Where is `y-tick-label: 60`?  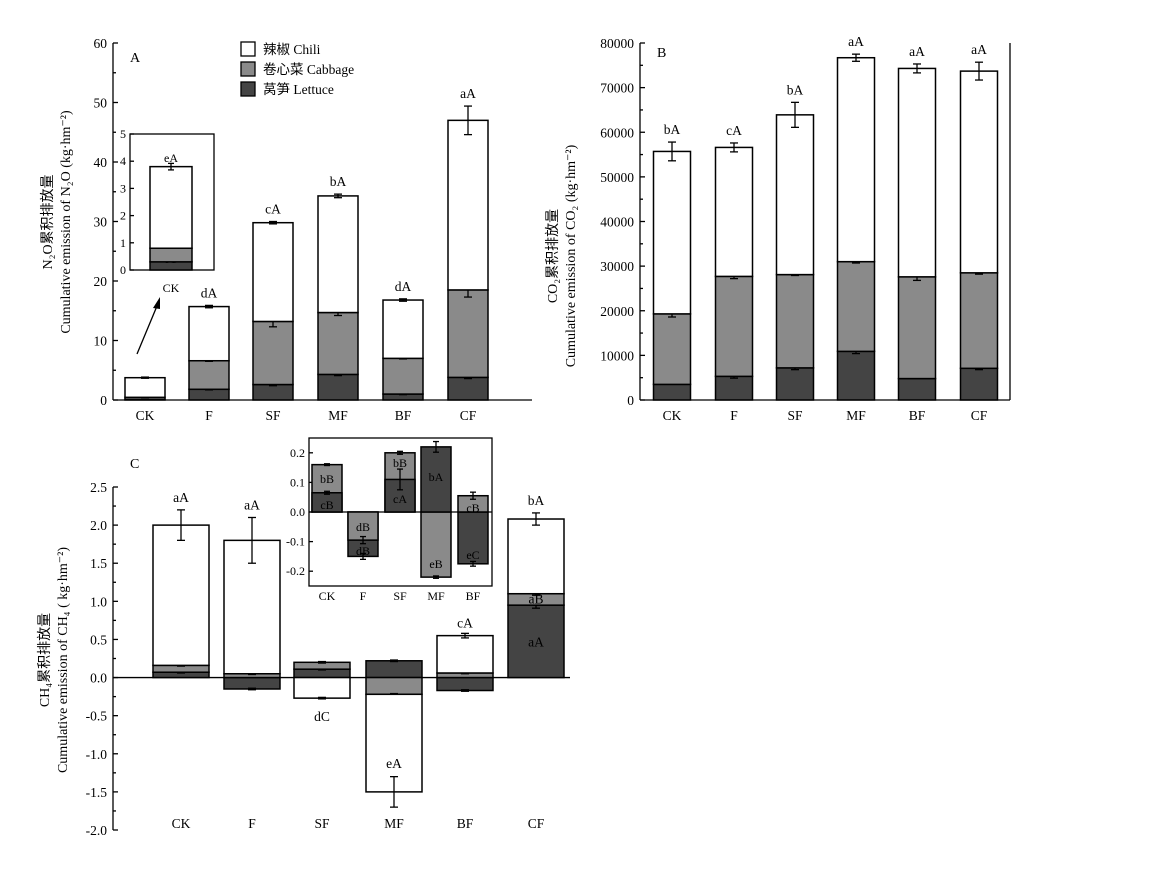 y-tick-label: 60 is located at coordinates (101, 43).